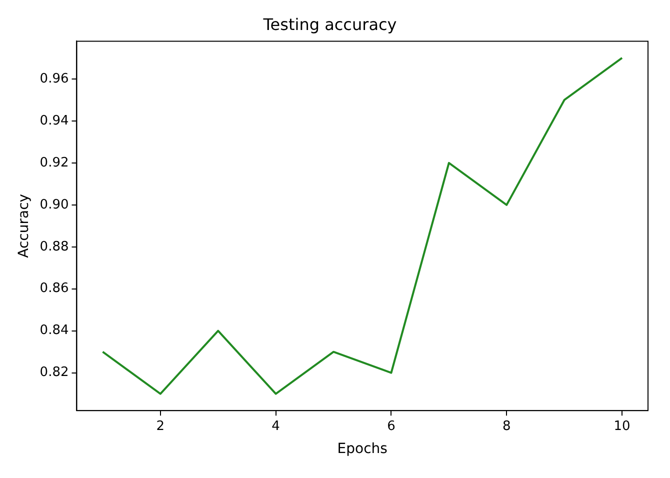  I want to click on x-axis-title: Epochs, so click(362, 449).